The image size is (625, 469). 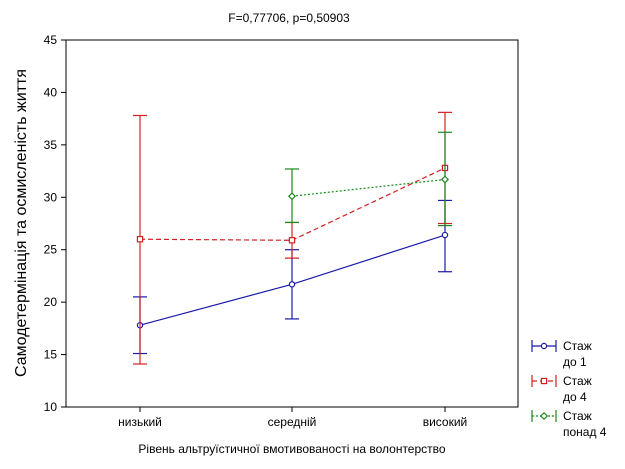 What do you see at coordinates (585, 432) in the screenshot?
I see `legend-label: понад 4` at bounding box center [585, 432].